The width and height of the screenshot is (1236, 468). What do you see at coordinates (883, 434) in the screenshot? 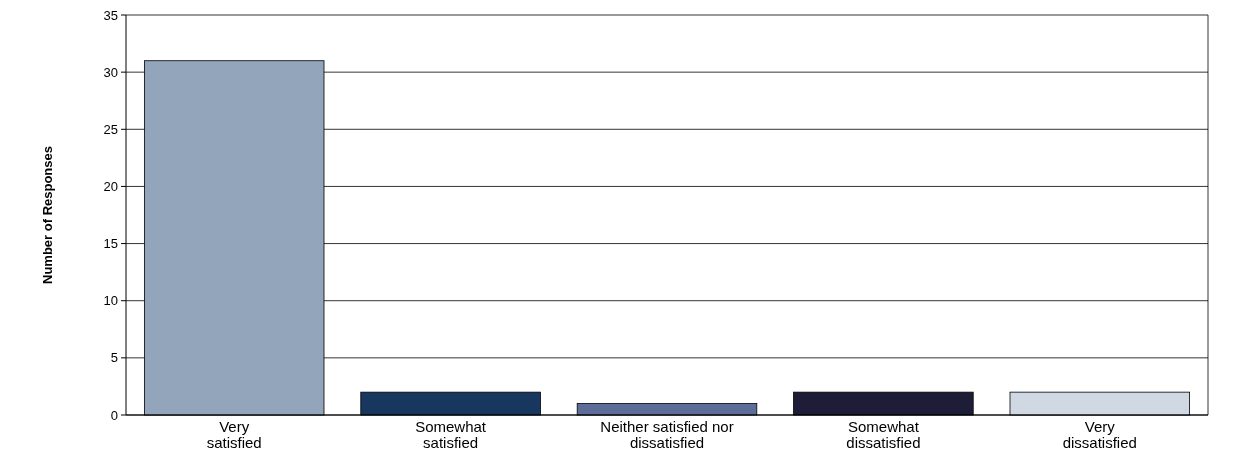
I see `x-tick-label: Somewhat dissatisfied` at bounding box center [883, 434].